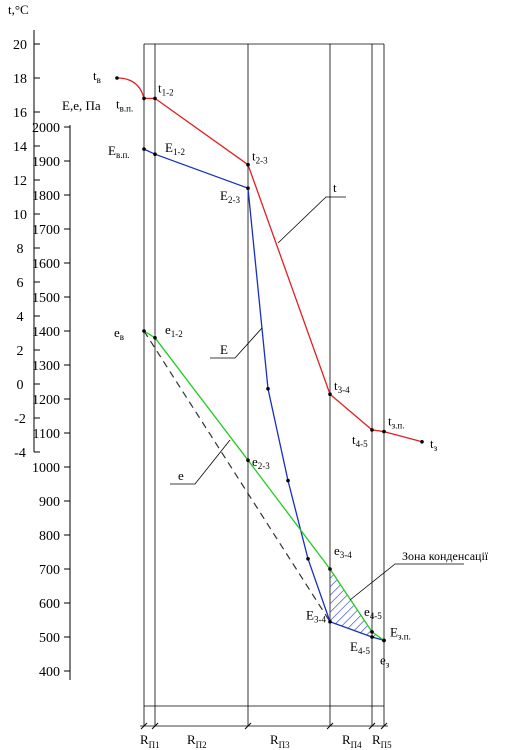 The height and width of the screenshot is (750, 527). What do you see at coordinates (20, 249) in the screenshot?
I see `t-tick-label: 8` at bounding box center [20, 249].